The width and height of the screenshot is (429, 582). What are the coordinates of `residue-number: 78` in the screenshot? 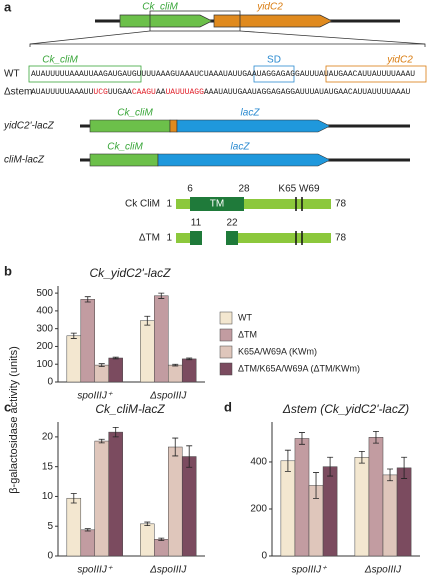 It's located at (341, 238).